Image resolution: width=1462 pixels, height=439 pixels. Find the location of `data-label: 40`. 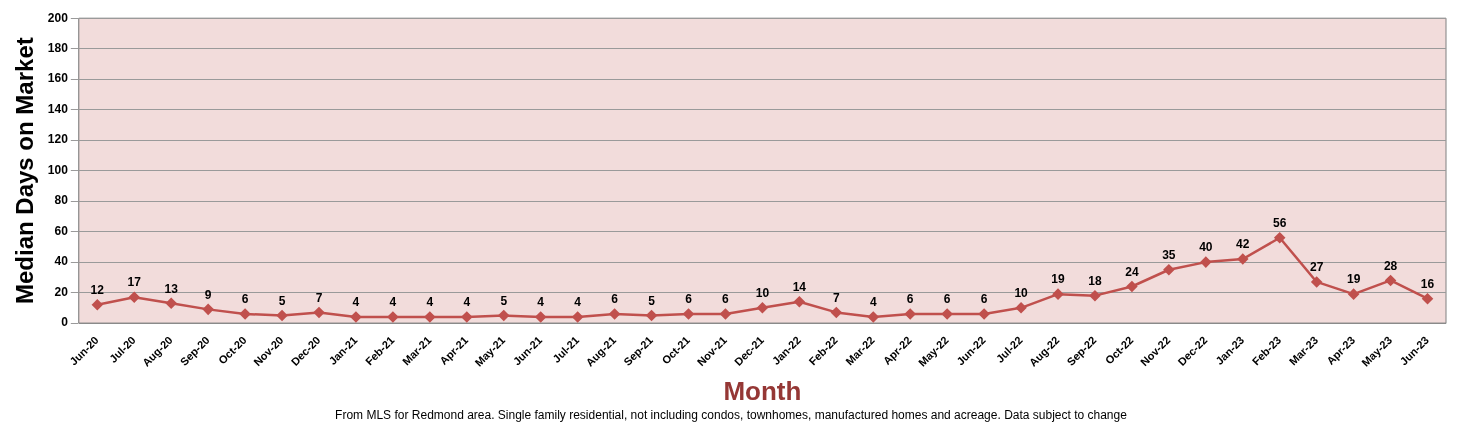

data-label: 40 is located at coordinates (1206, 247).